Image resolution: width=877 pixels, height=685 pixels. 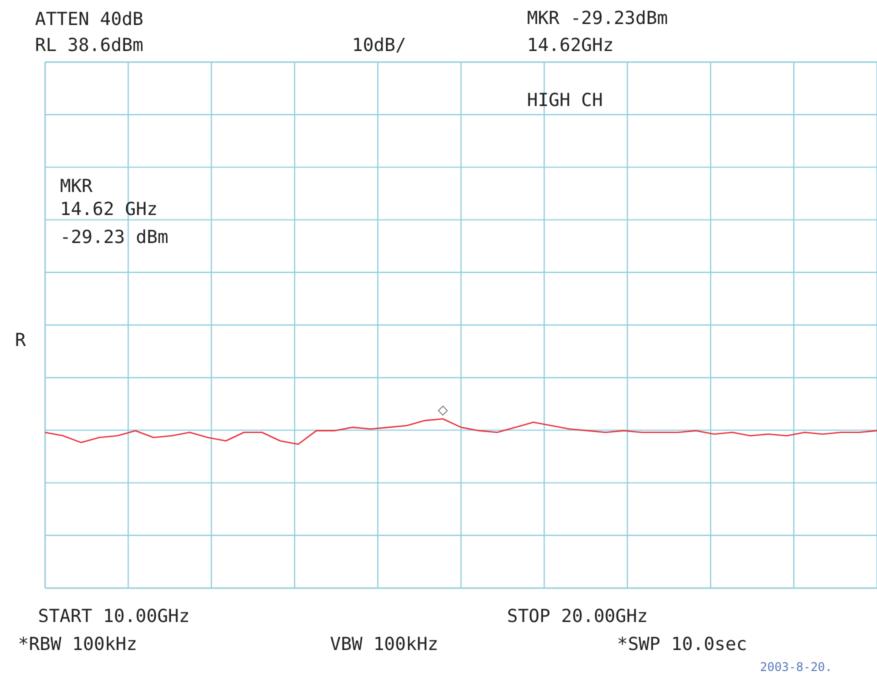 What do you see at coordinates (89, 45) in the screenshot?
I see `text: RL 38.6dBm` at bounding box center [89, 45].